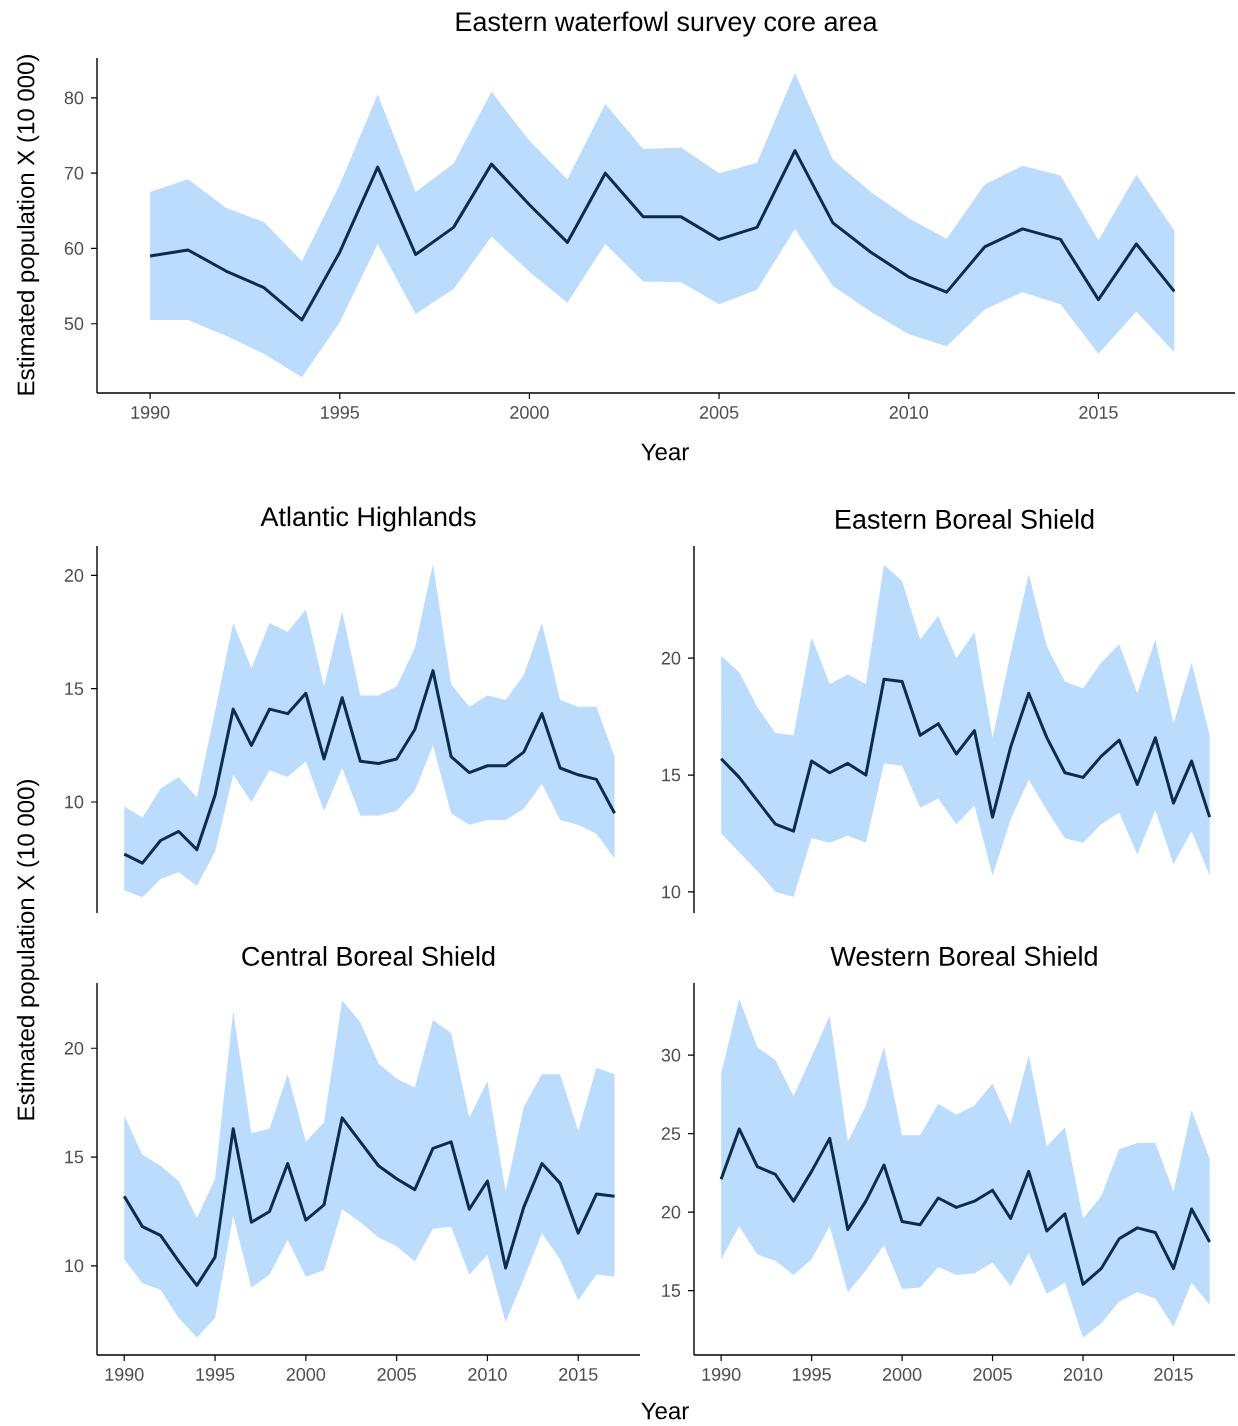  I want to click on chart-title: Atlantic Highlands, so click(368, 519).